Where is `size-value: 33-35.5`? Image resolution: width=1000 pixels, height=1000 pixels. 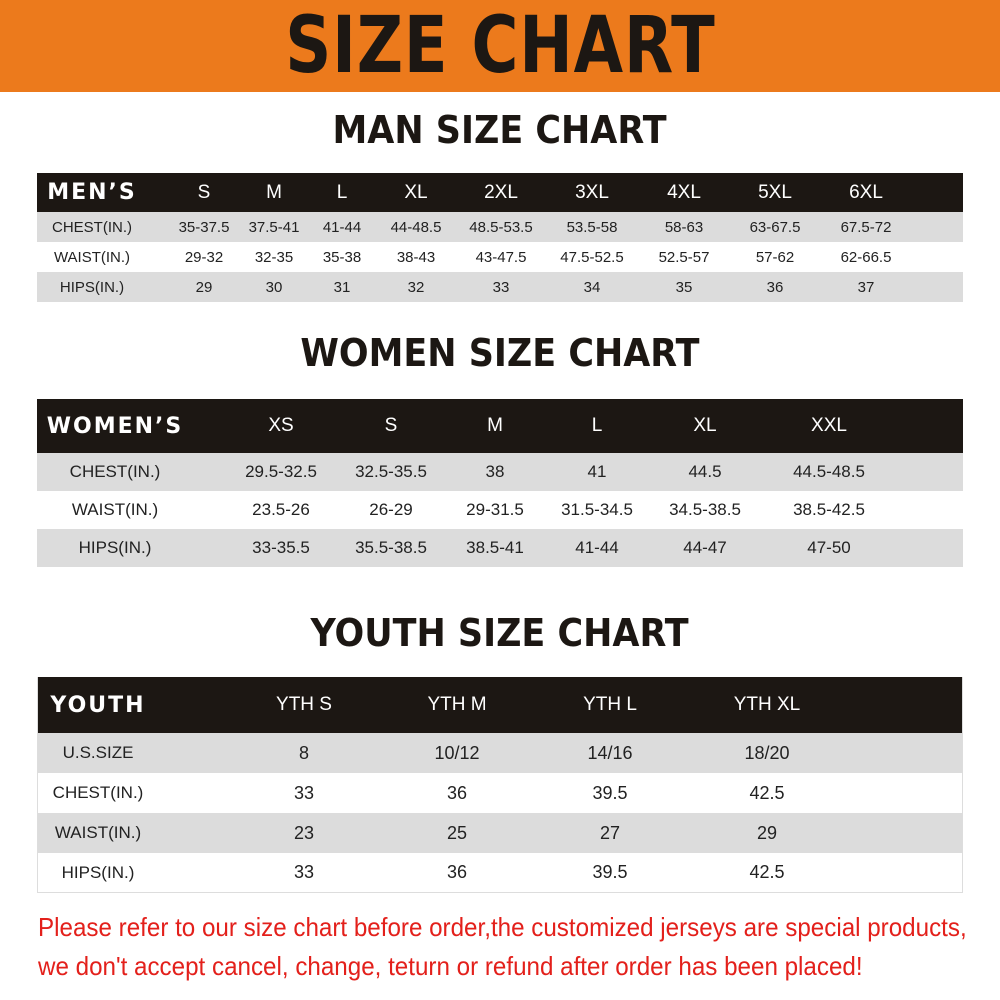 size-value: 33-35.5 is located at coordinates (281, 547).